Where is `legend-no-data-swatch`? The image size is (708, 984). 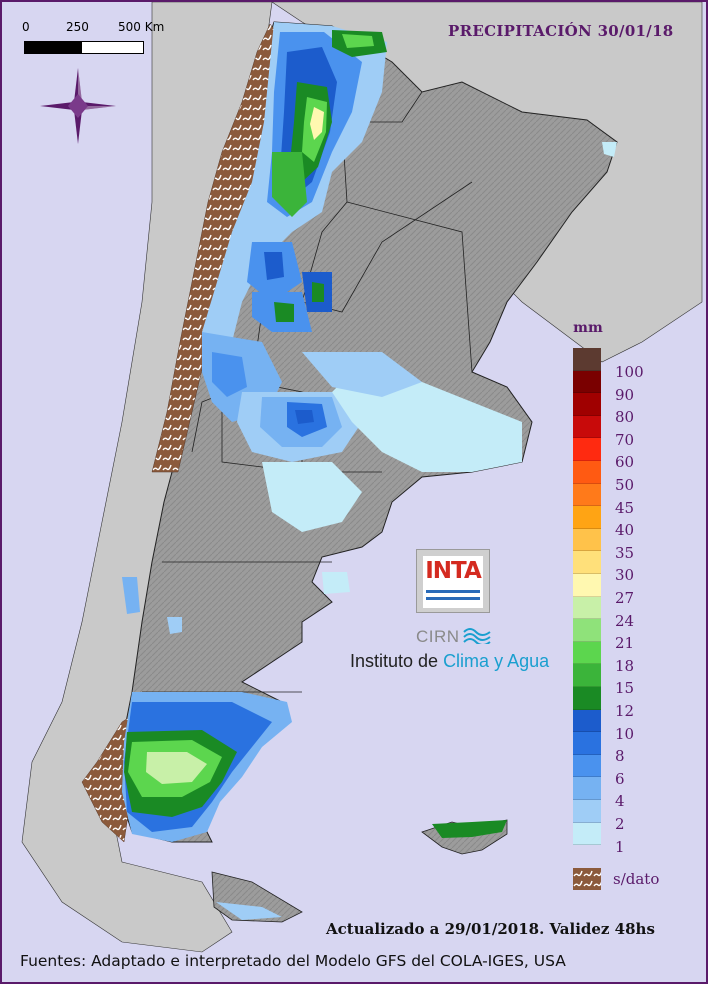 legend-no-data-swatch is located at coordinates (587, 879).